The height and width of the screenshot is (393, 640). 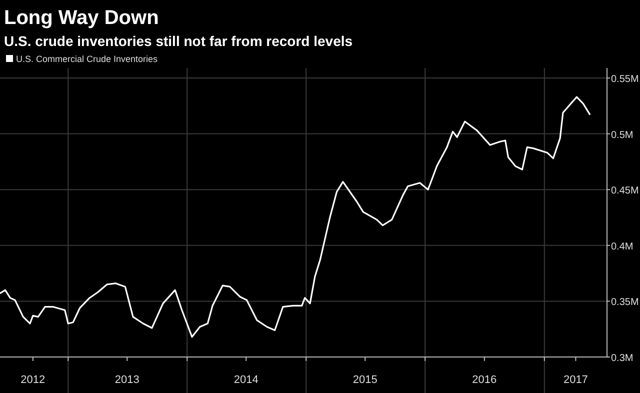 What do you see at coordinates (81, 18) in the screenshot?
I see `chart-title: Long Way Down` at bounding box center [81, 18].